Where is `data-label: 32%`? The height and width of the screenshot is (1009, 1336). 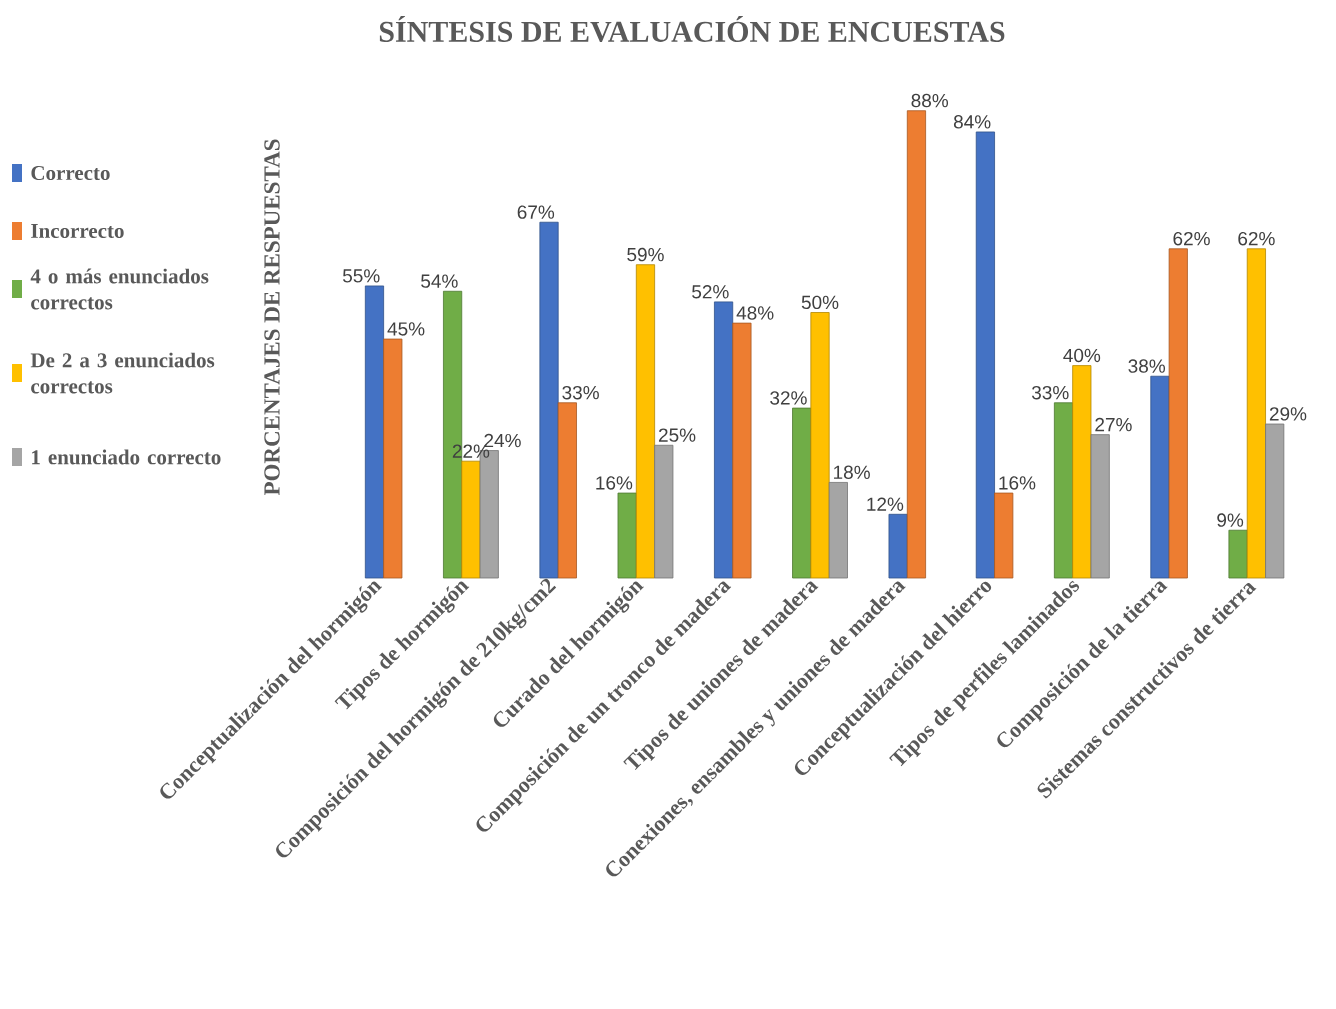
data-label: 32% is located at coordinates (788, 398).